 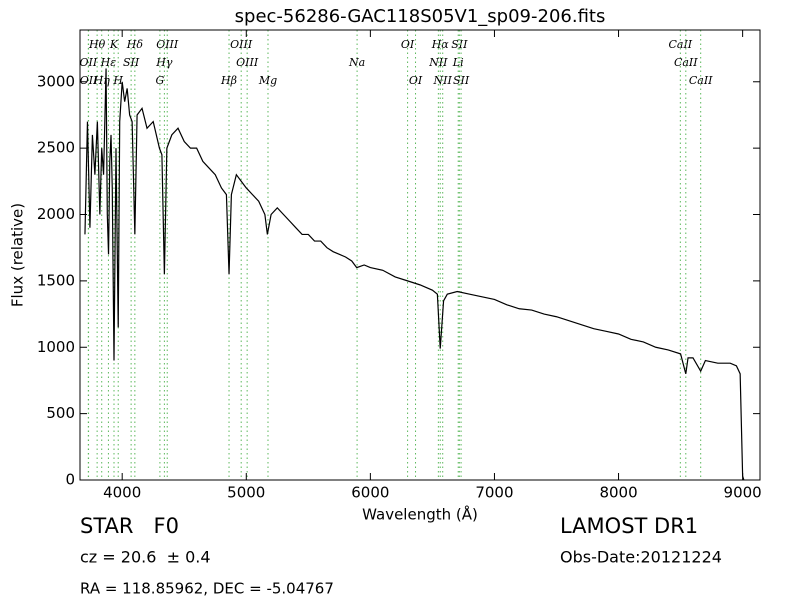 What do you see at coordinates (370, 493) in the screenshot?
I see `x-tick-label: 6000` at bounding box center [370, 493].